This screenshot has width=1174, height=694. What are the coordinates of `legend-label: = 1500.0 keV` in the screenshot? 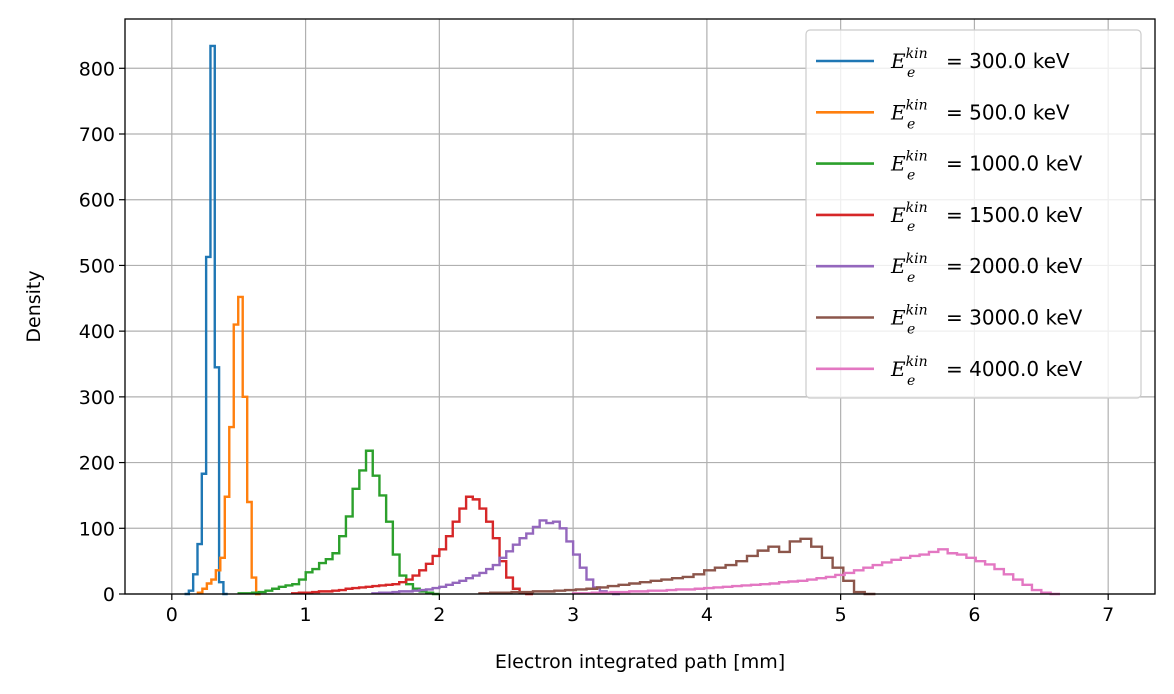 It's located at (1014, 215).